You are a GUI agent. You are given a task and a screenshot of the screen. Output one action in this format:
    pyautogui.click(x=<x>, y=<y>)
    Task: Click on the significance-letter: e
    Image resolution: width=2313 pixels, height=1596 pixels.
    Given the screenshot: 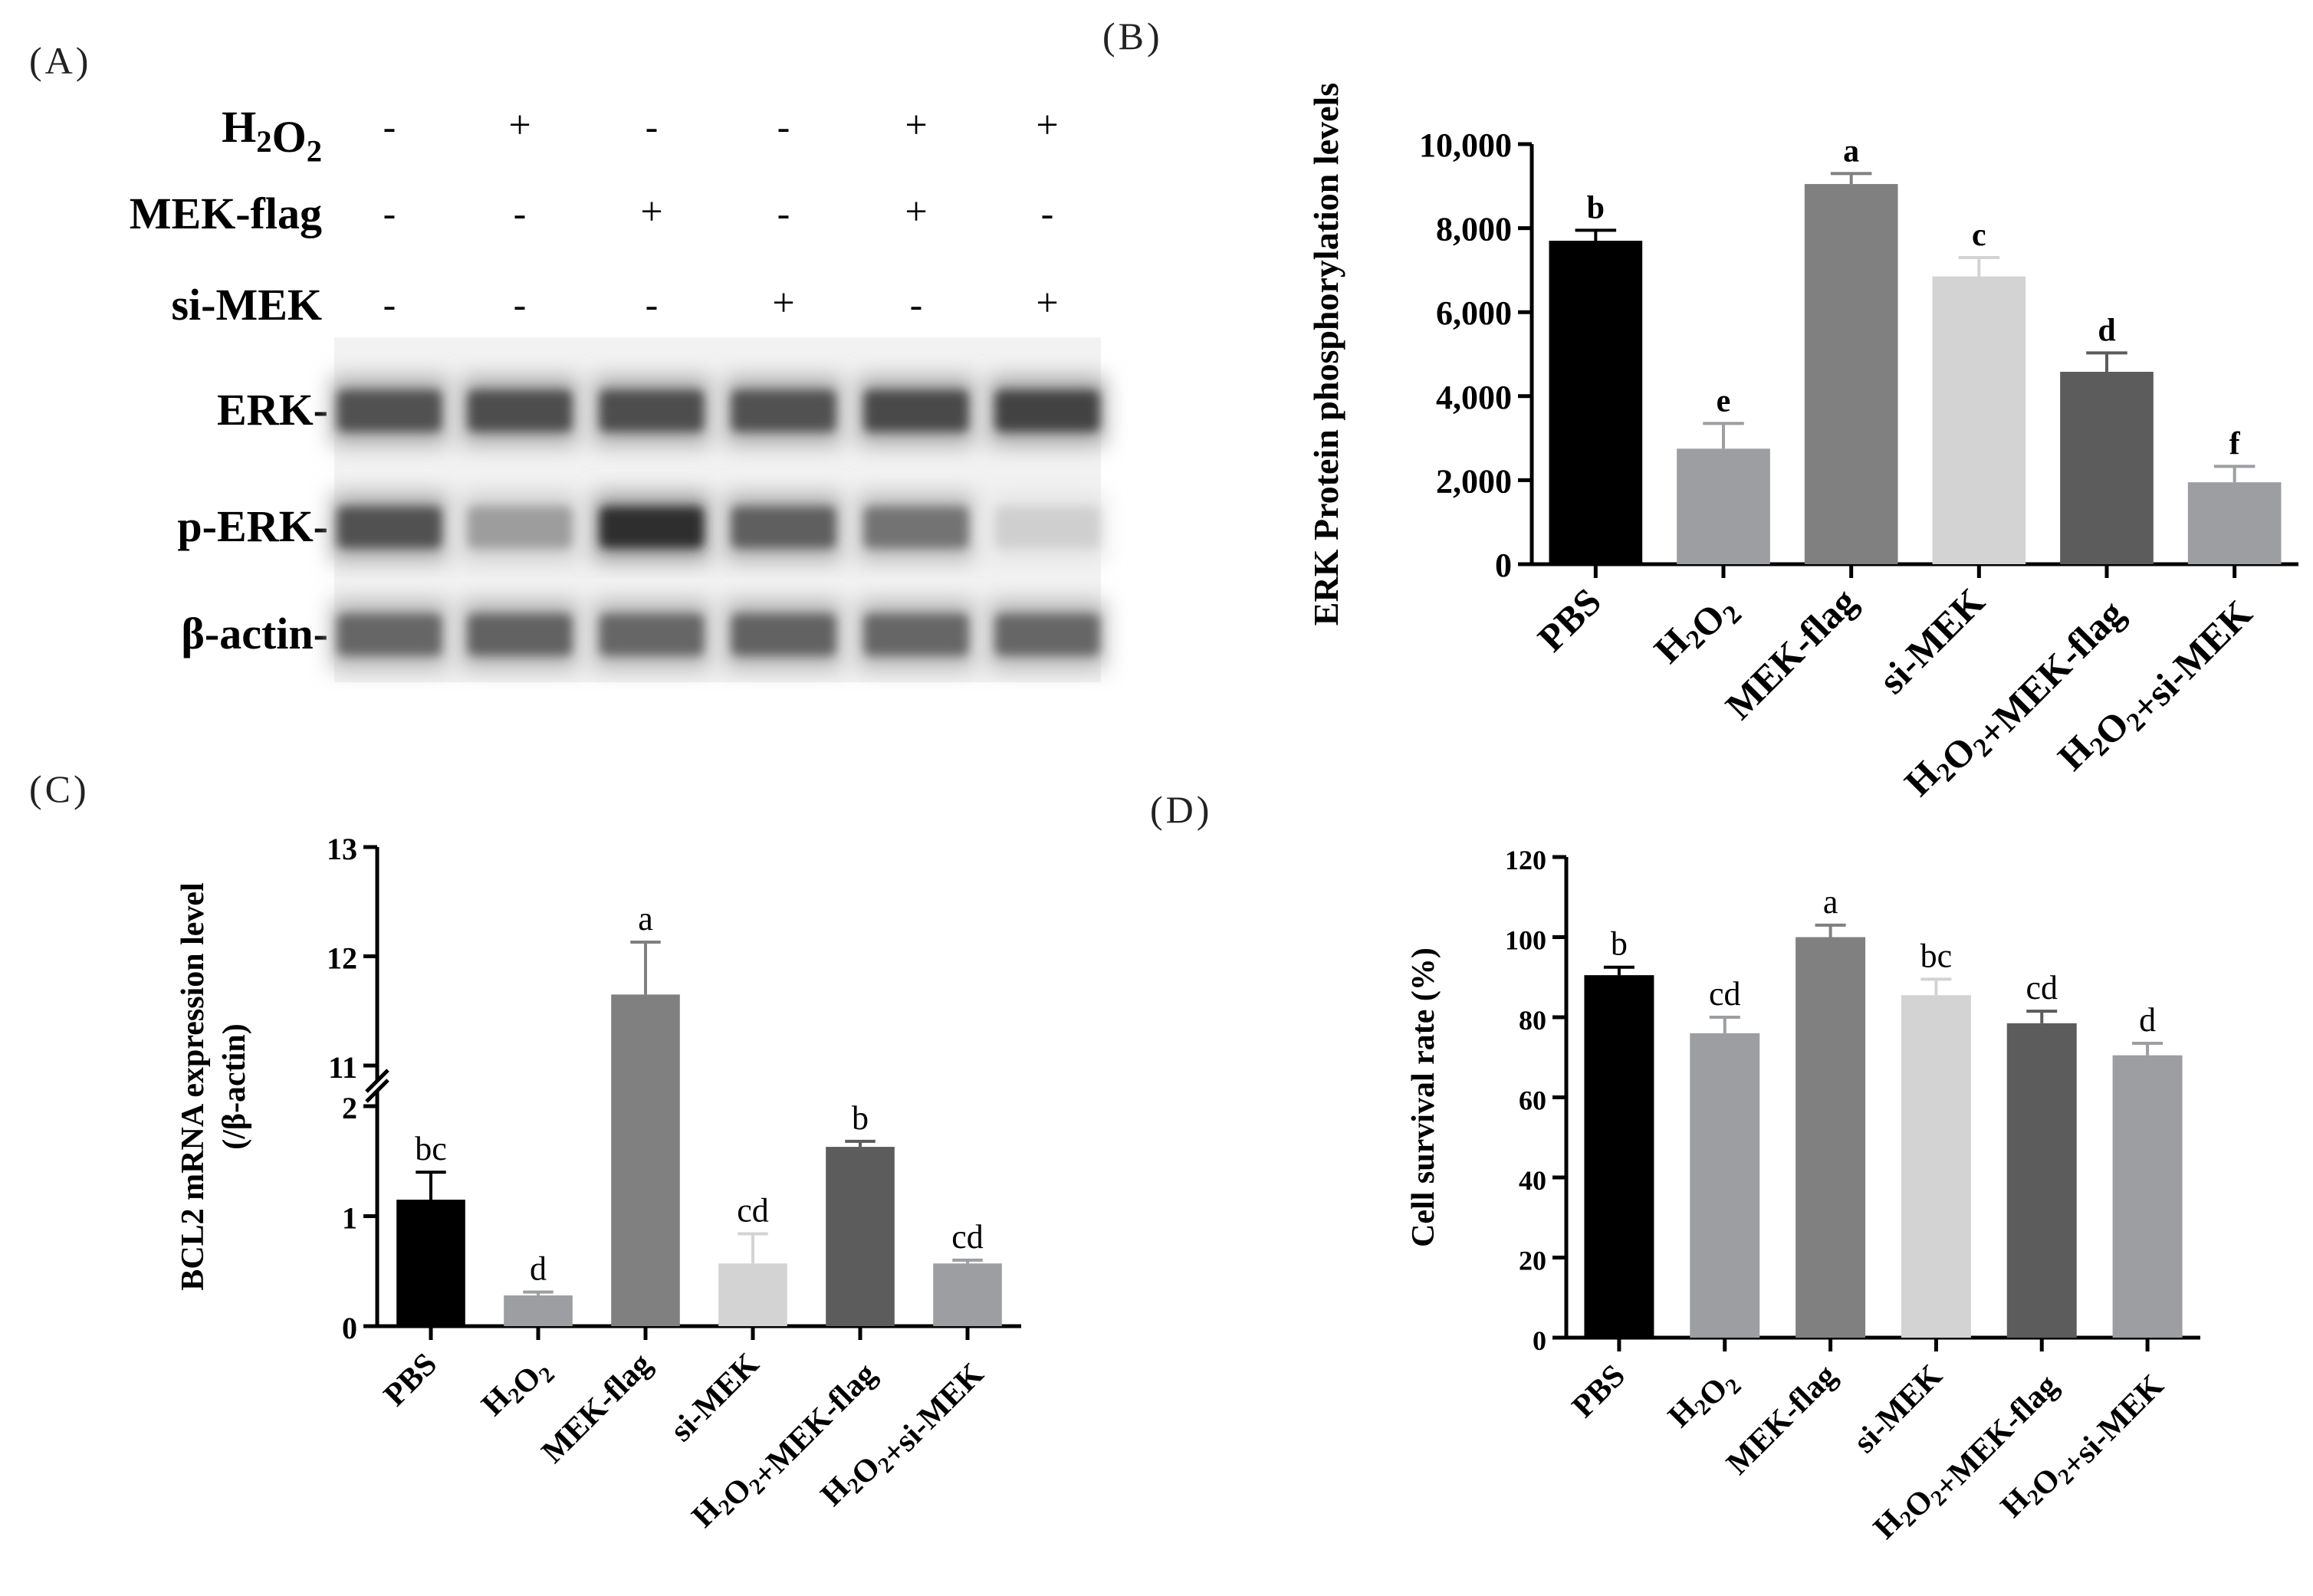 What is the action you would take?
    pyautogui.click(x=1724, y=401)
    